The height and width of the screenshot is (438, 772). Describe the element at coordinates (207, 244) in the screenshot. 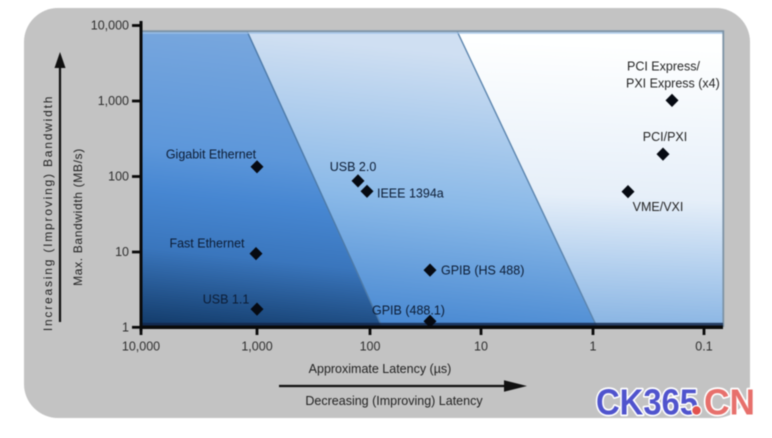

I see `svg-text: Fast Ethernet` at that location.